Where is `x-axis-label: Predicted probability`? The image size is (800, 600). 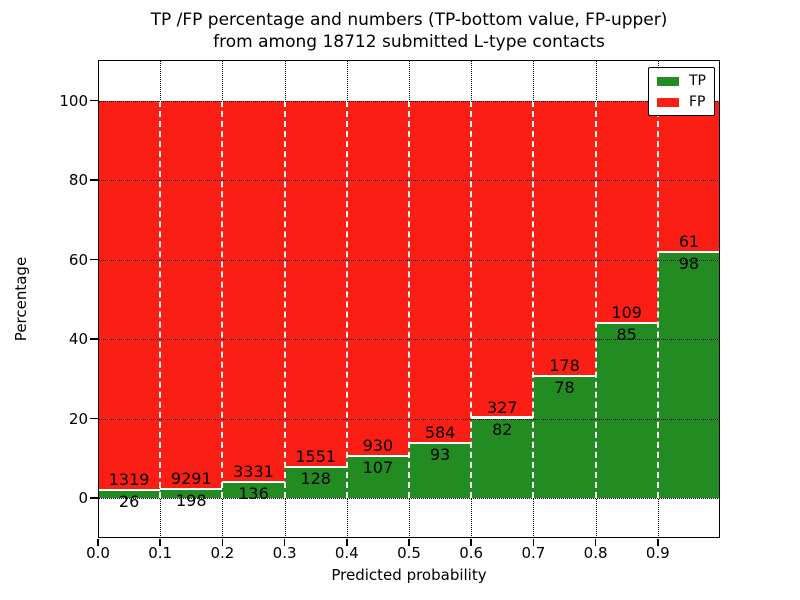 x-axis-label: Predicted probability is located at coordinates (409, 575).